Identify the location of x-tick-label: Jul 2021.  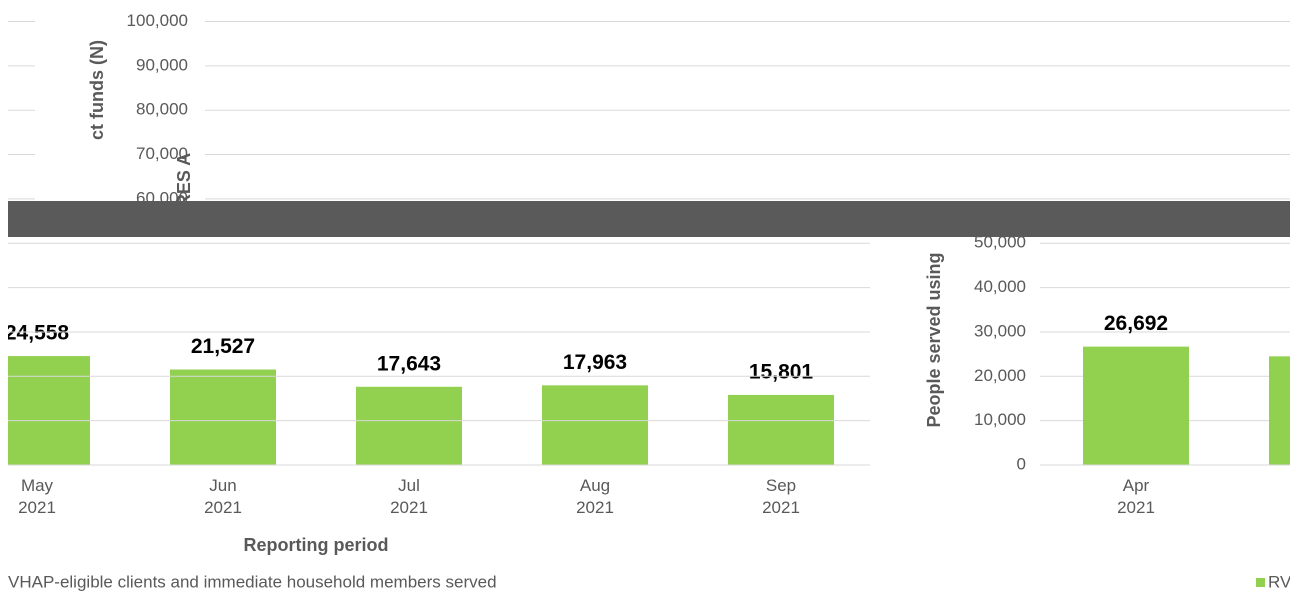
(409, 496).